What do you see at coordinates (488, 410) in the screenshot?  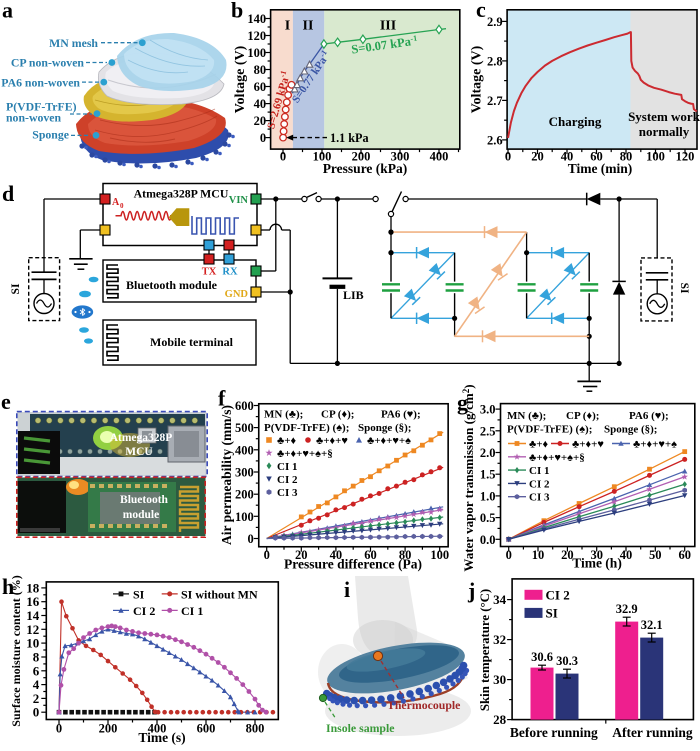 I see `svg-text: 3.0` at bounding box center [488, 410].